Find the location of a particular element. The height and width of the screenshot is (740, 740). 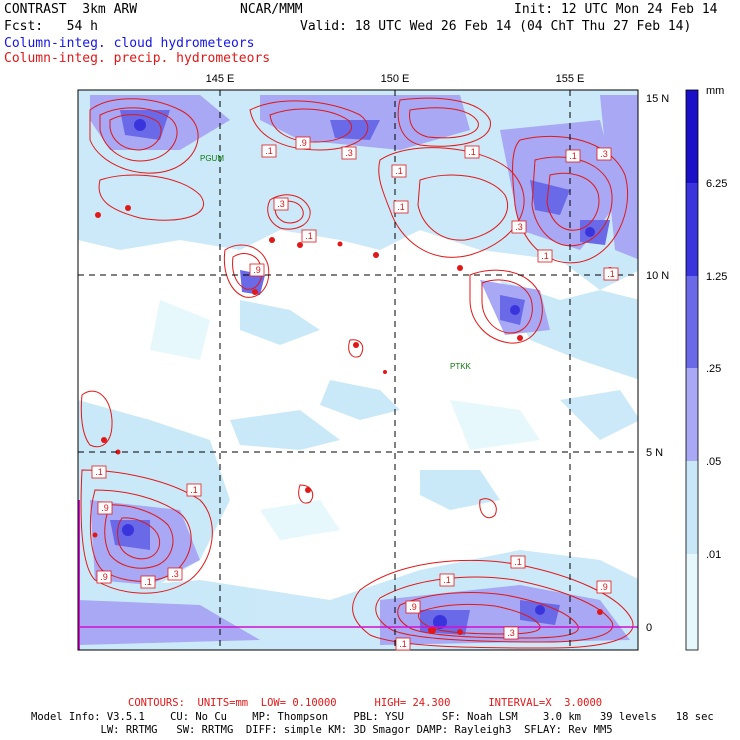

colorbar-tick-1.25: 1.25 is located at coordinates (716, 277).